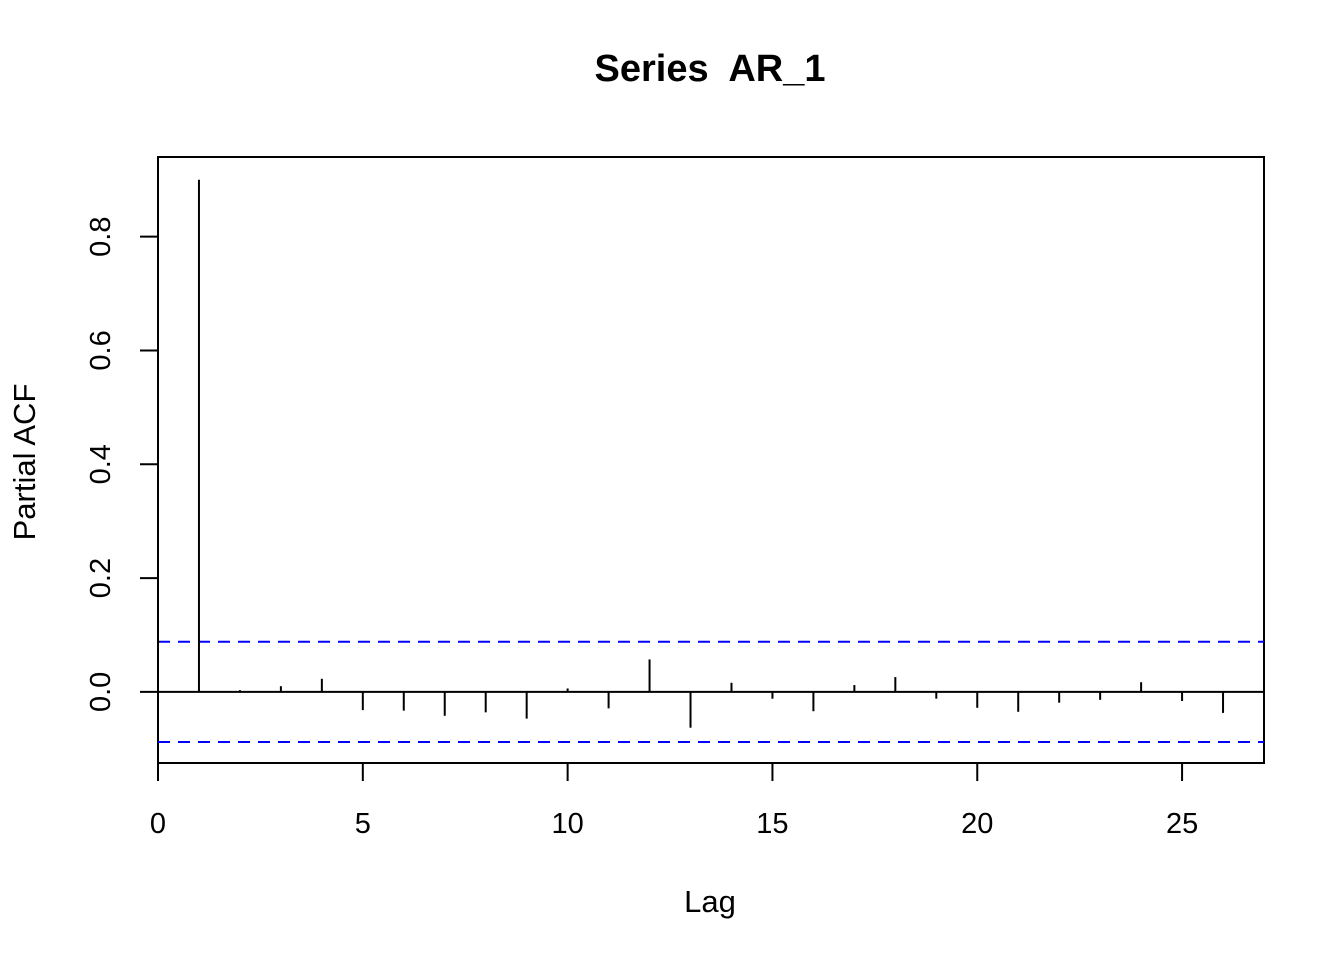  What do you see at coordinates (101, 578) in the screenshot?
I see `y-tick-label: 0.2` at bounding box center [101, 578].